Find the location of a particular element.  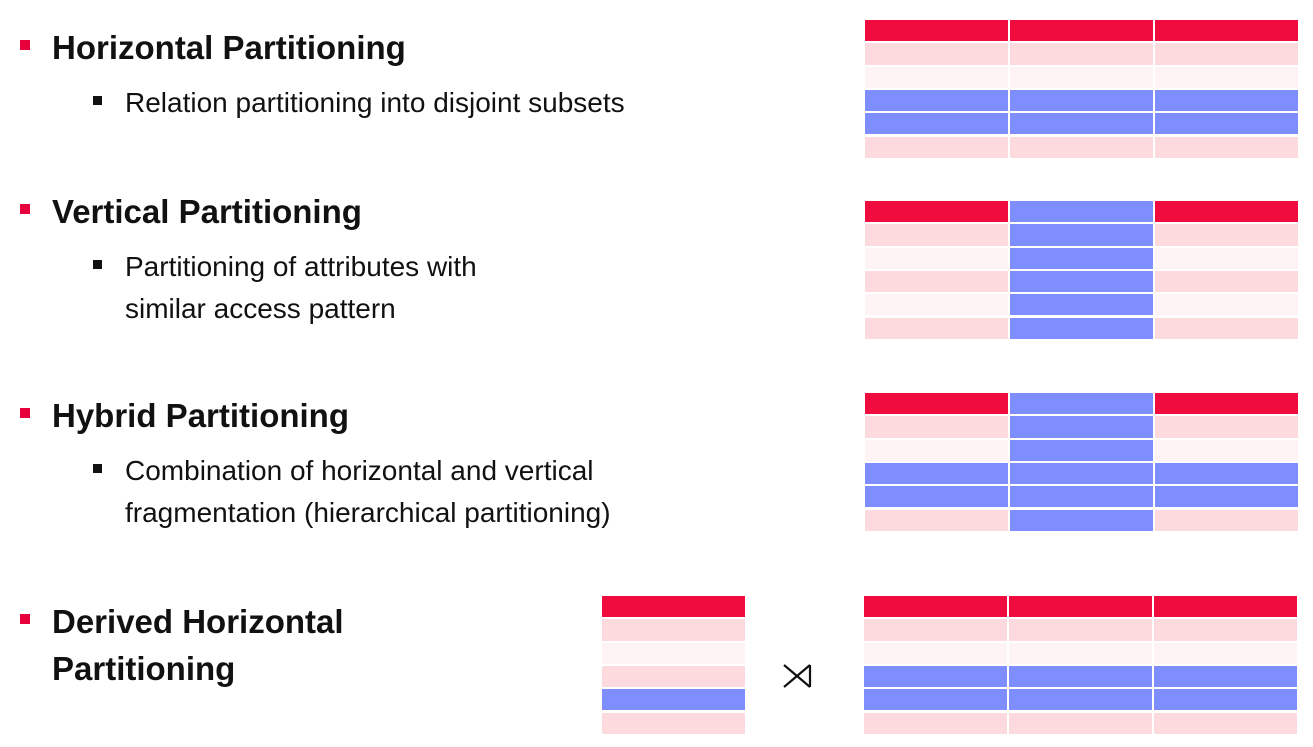

section-title-derived-line2: Partitioning is located at coordinates (144, 668).